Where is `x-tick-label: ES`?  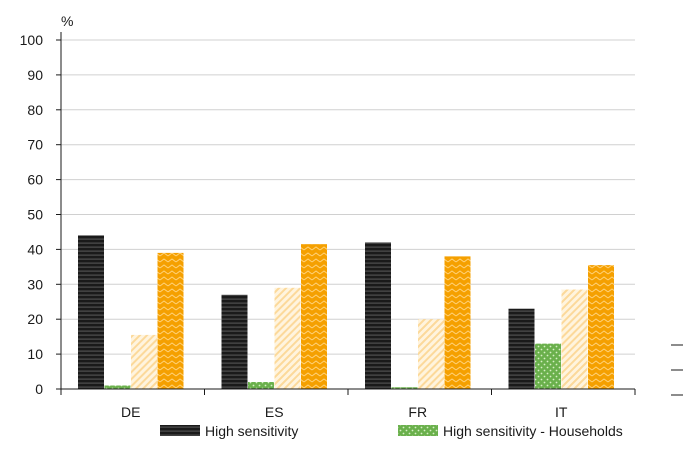
x-tick-label: ES is located at coordinates (274, 412).